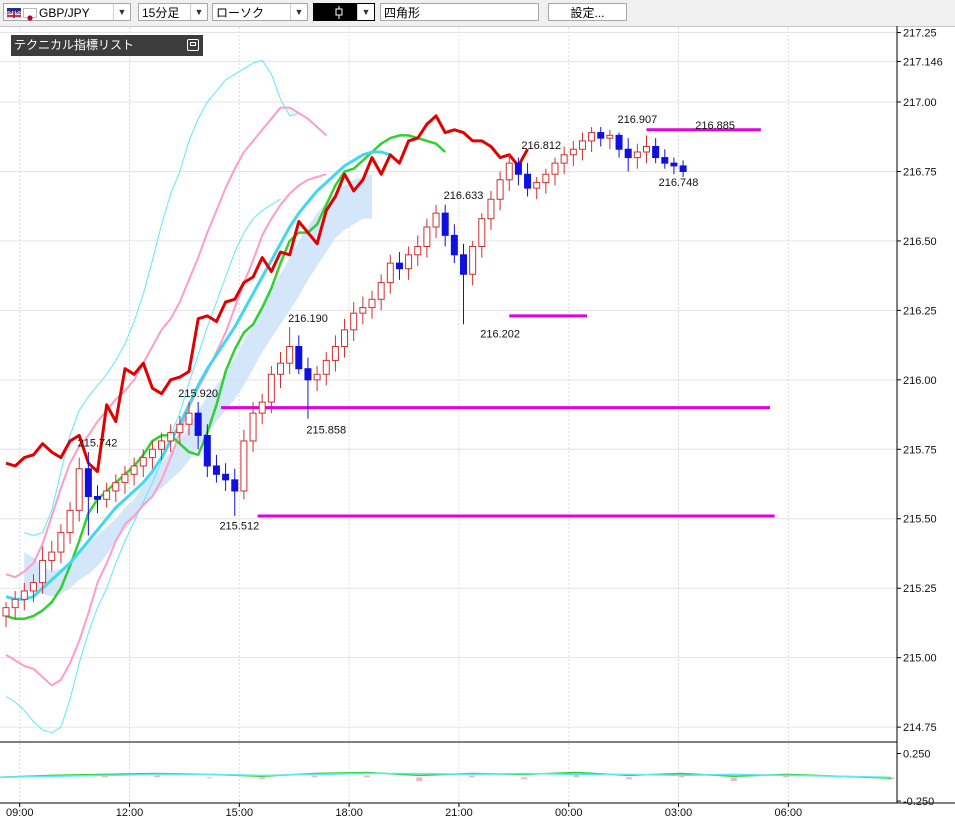 The height and width of the screenshot is (821, 955). I want to click on y-tick-label: 216.00, so click(920, 381).